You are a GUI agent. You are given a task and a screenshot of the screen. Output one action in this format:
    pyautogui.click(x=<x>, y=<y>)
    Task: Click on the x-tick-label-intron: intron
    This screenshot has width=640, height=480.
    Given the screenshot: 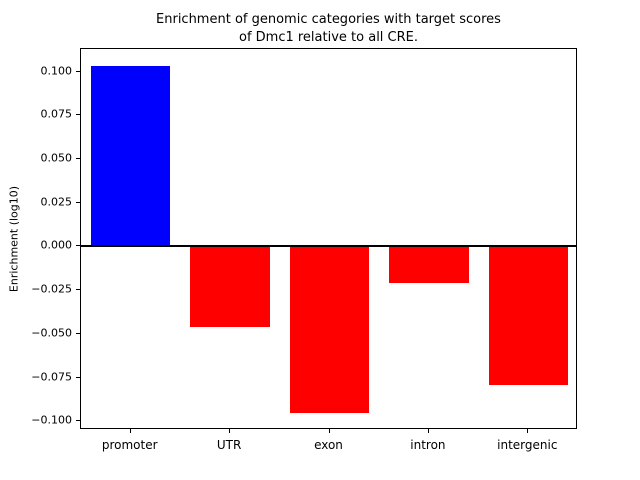 What is the action you would take?
    pyautogui.click(x=428, y=445)
    